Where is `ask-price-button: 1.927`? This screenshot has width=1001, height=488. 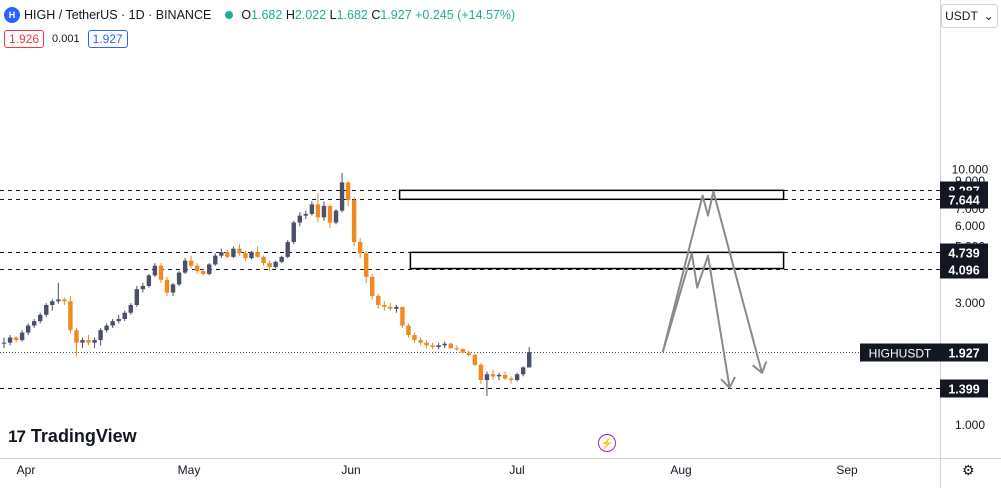 ask-price-button: 1.927 is located at coordinates (107, 39).